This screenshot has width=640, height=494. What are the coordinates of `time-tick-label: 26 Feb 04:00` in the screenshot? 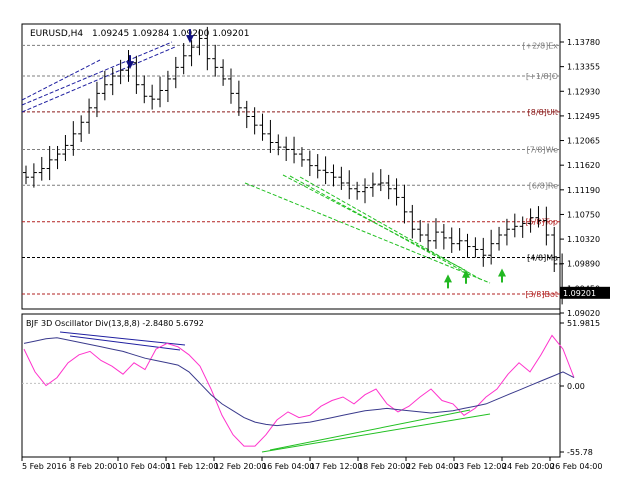 It's located at (576, 466).